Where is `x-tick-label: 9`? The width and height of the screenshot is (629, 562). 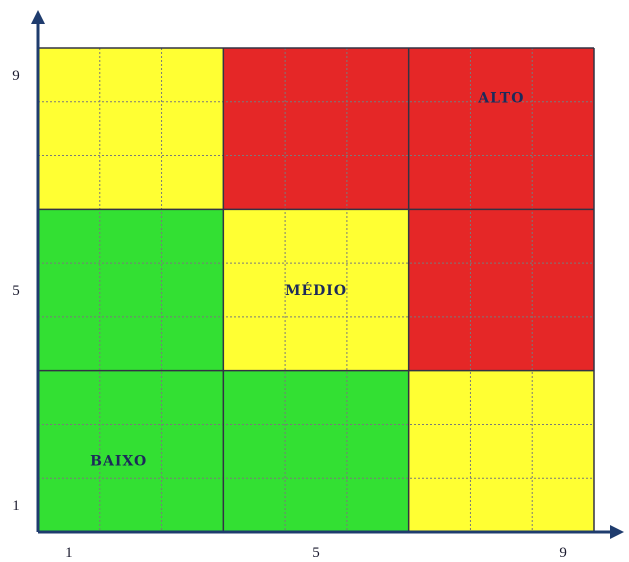 x-tick-label: 9 is located at coordinates (563, 553).